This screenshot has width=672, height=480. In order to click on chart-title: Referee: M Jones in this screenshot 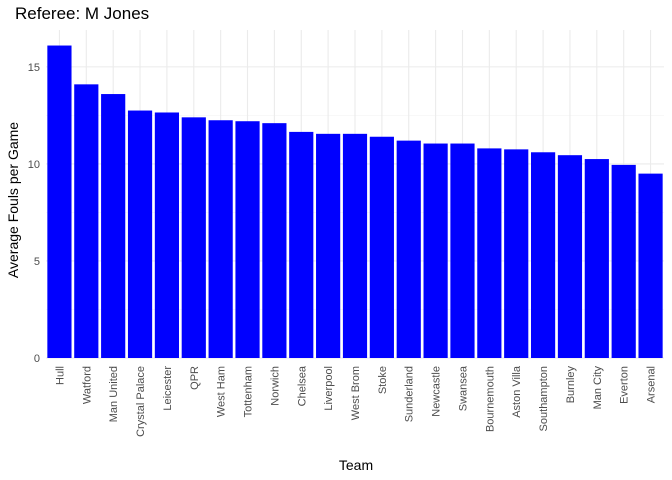, I will do `click(82, 13)`.